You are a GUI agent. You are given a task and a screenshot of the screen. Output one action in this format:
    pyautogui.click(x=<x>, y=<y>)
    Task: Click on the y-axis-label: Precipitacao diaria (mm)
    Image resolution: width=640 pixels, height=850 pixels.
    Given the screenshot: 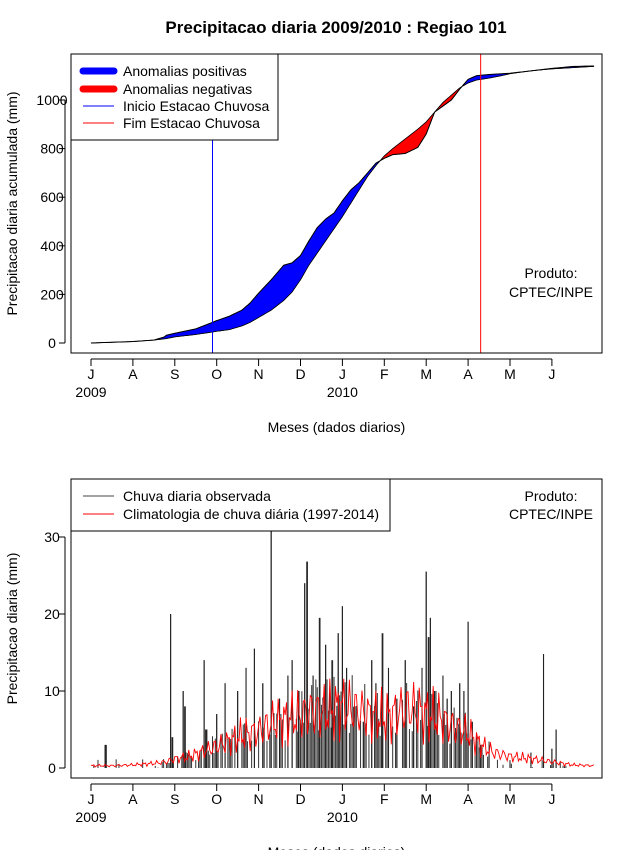 What is the action you would take?
    pyautogui.click(x=12, y=629)
    